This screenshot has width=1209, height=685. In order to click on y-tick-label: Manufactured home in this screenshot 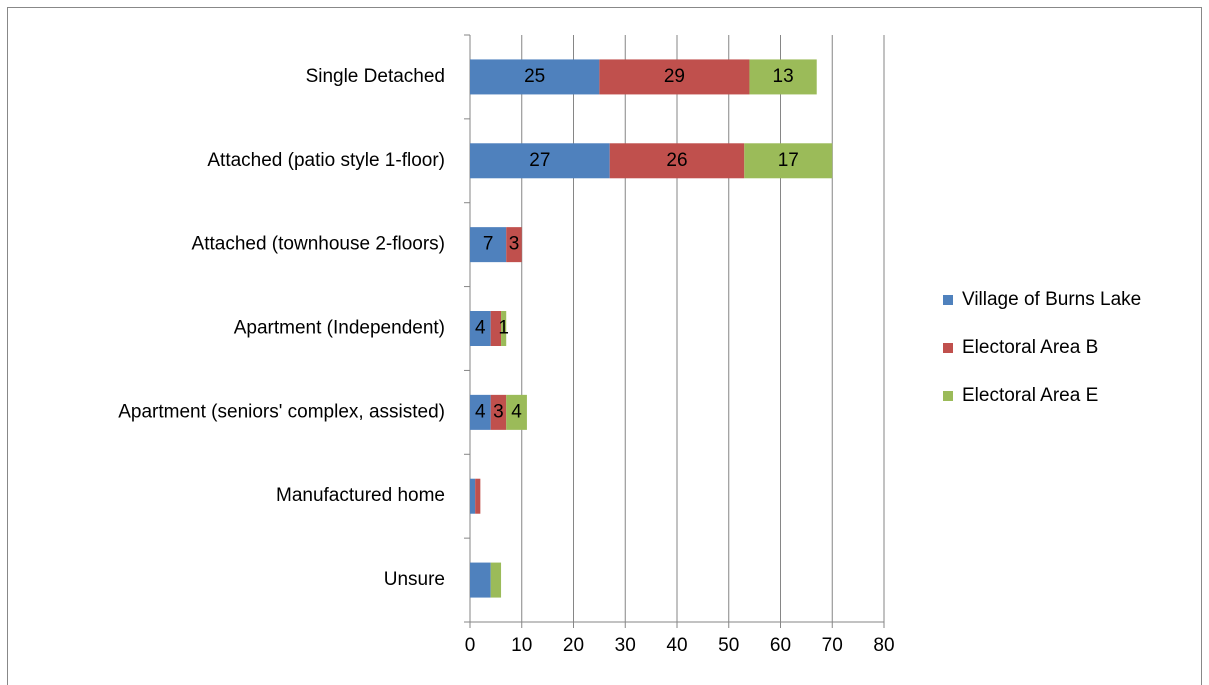, I will do `click(360, 495)`.